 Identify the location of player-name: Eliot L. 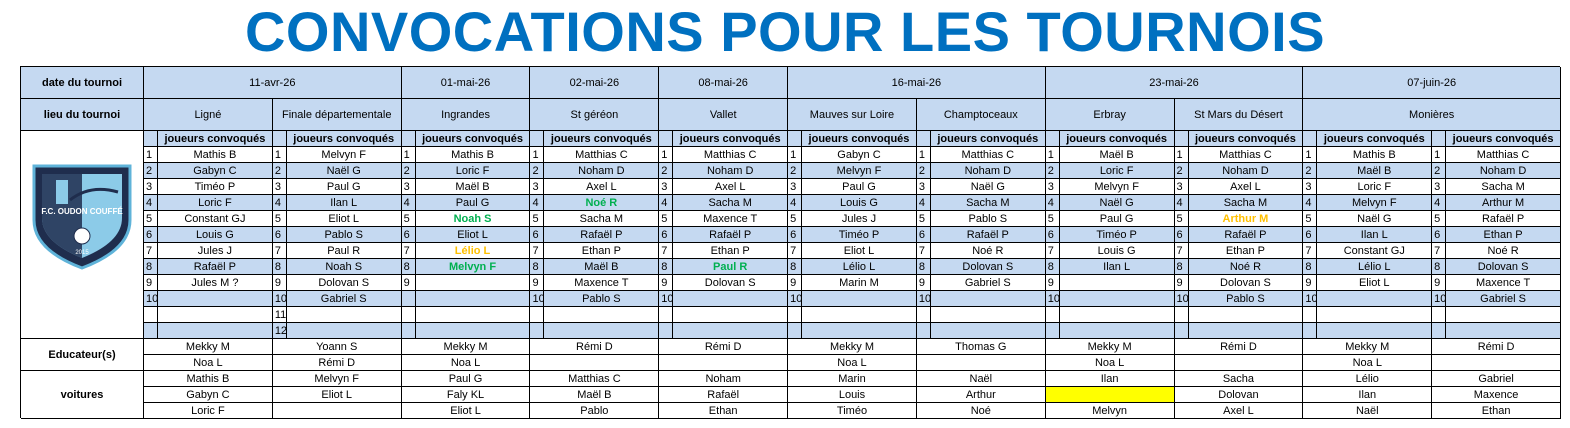
(1375, 283).